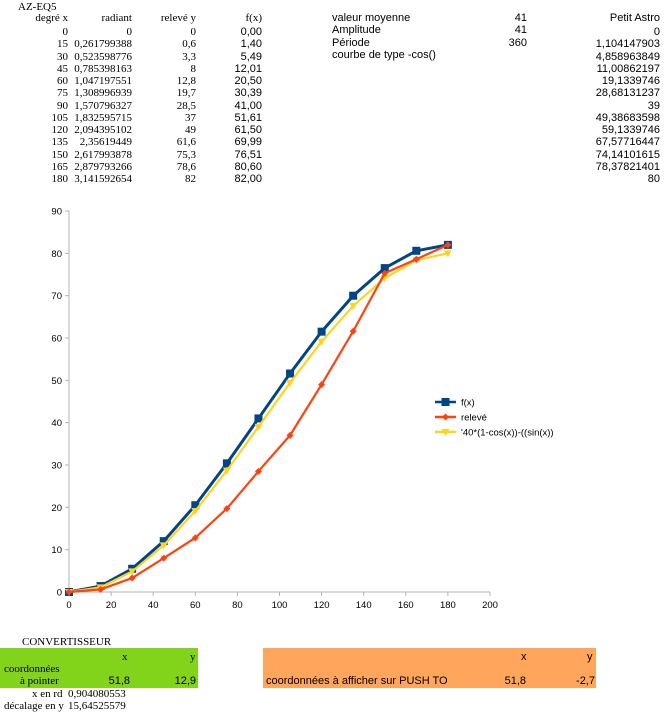  I want to click on radiant-cell: 2,617993878, so click(103, 154).